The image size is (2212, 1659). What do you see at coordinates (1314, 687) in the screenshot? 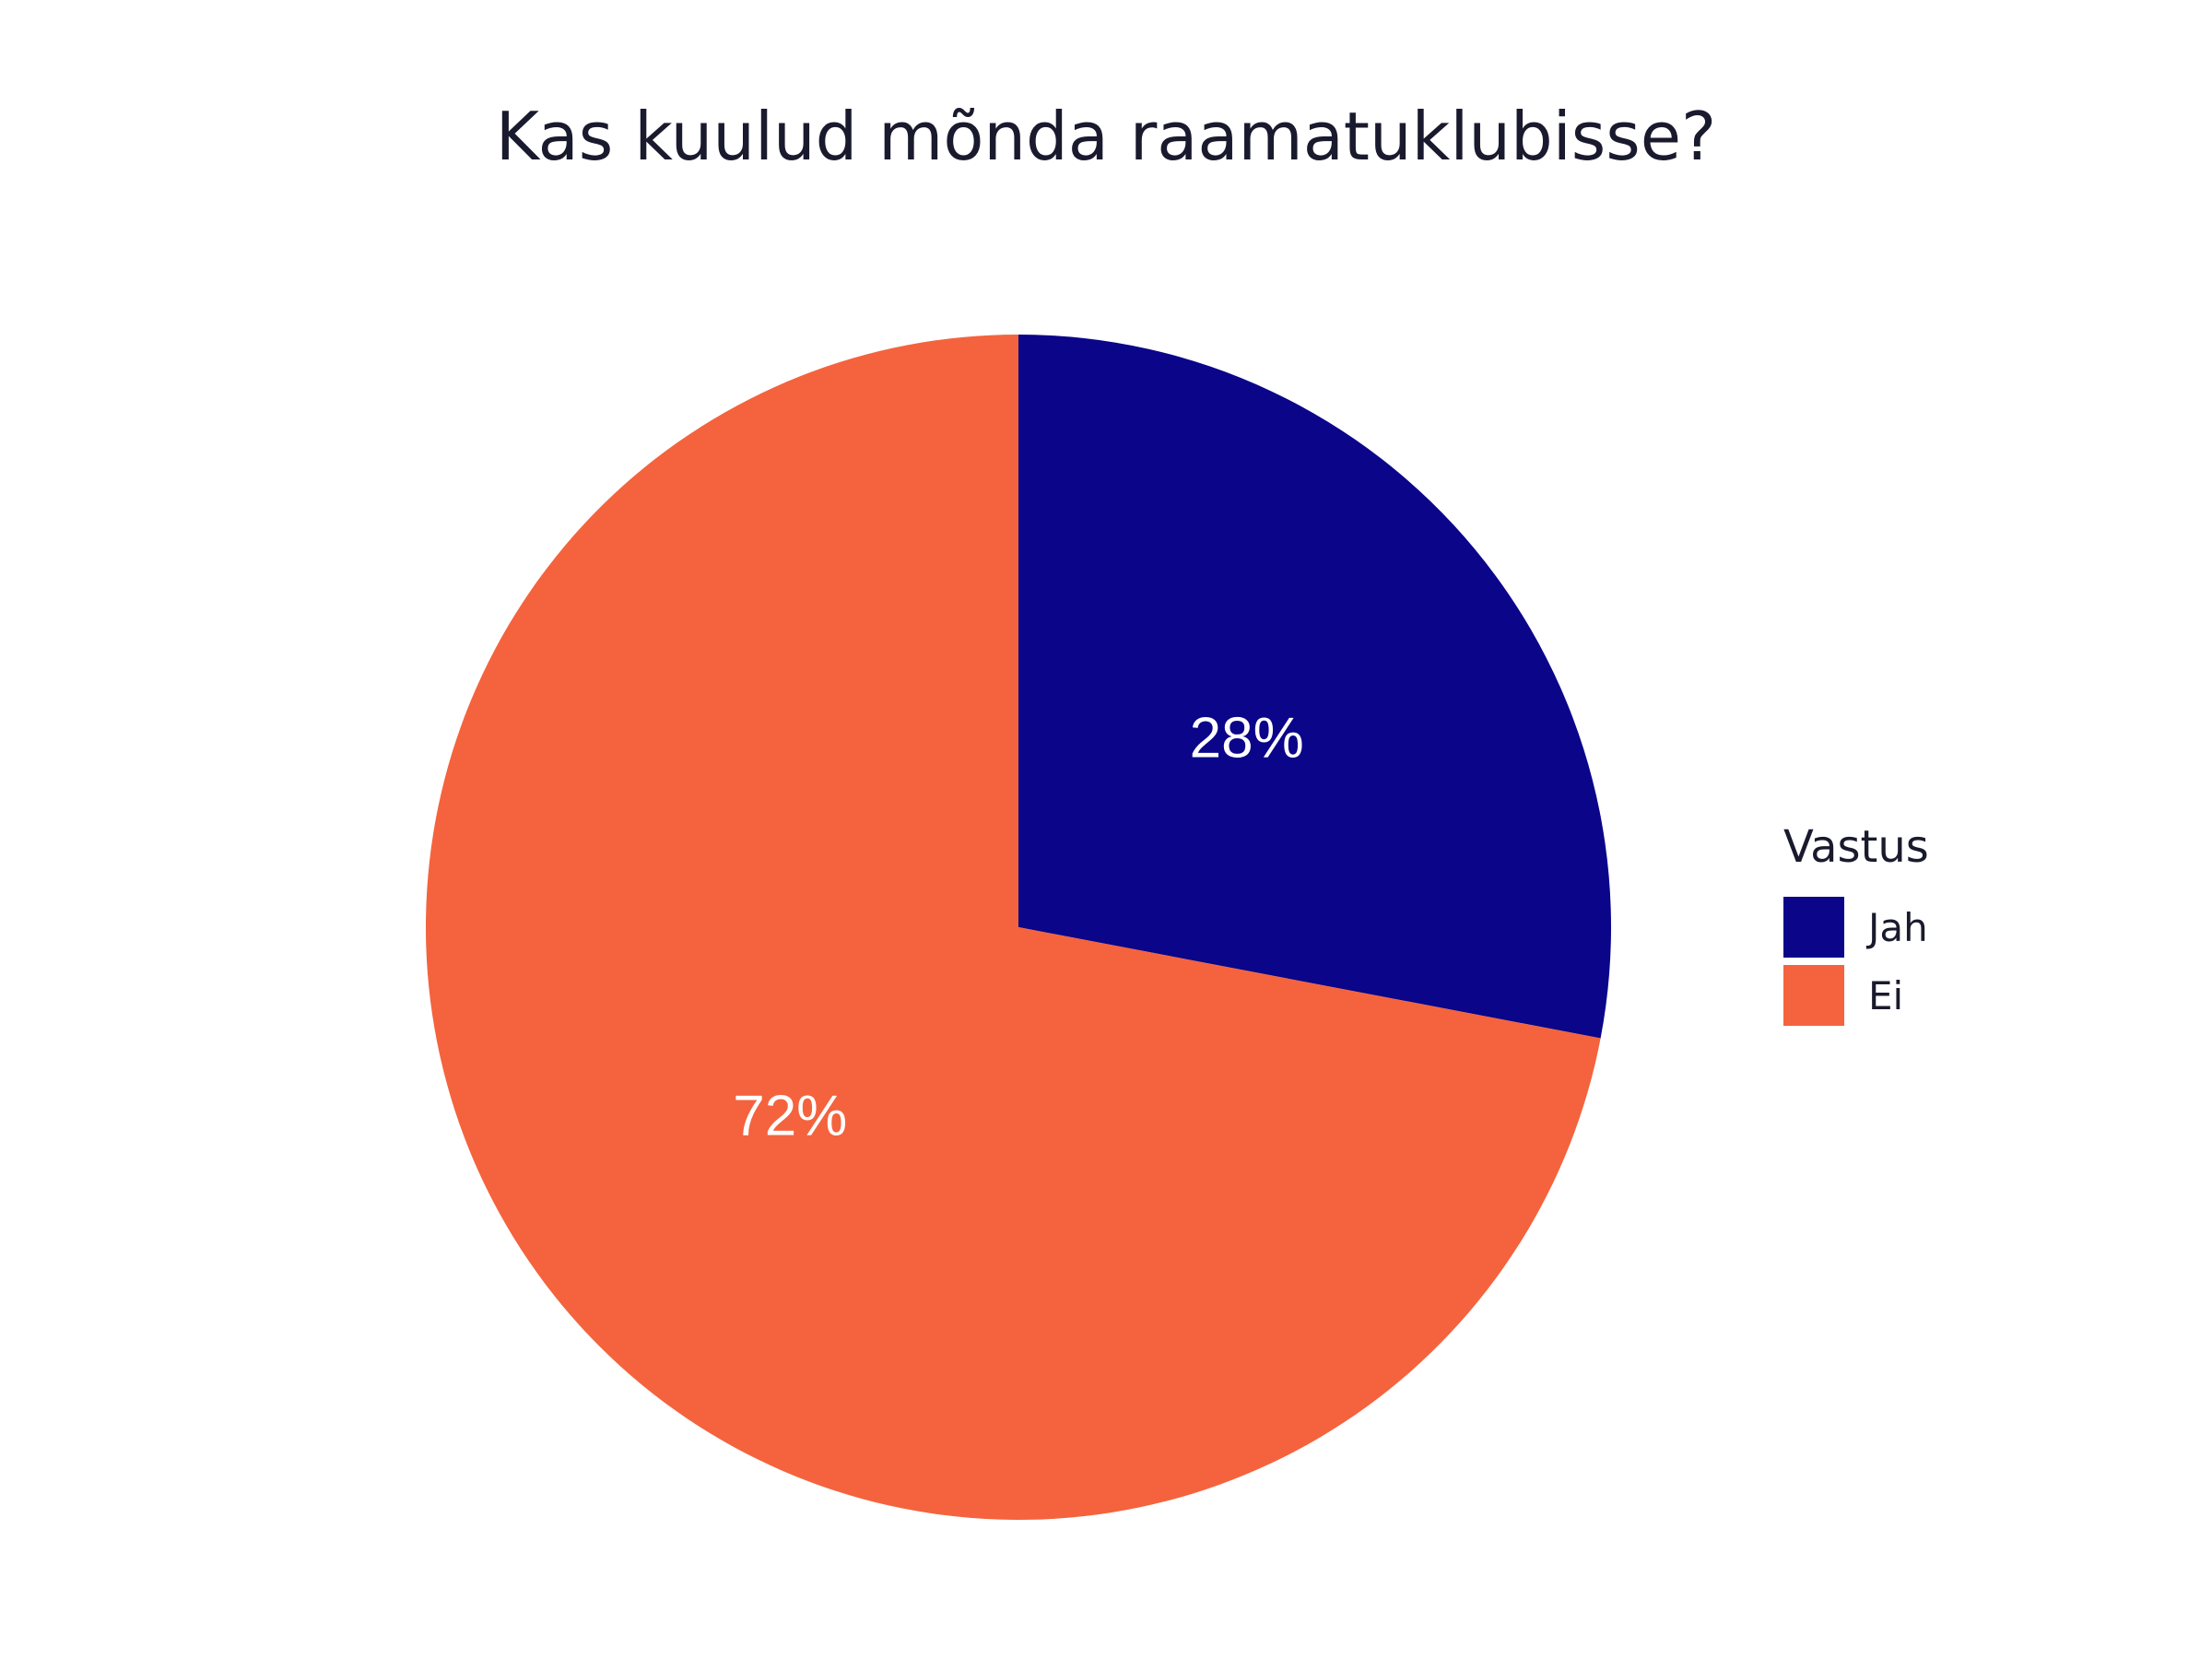
I see `pie-slice-jah` at bounding box center [1314, 687].